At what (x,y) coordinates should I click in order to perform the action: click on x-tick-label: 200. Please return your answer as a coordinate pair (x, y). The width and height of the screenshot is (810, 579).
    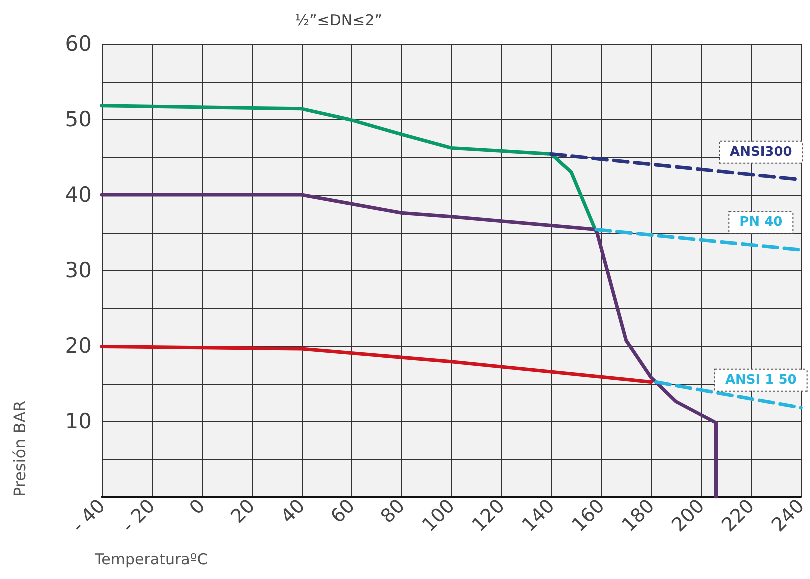
    Looking at the image, I should click on (689, 515).